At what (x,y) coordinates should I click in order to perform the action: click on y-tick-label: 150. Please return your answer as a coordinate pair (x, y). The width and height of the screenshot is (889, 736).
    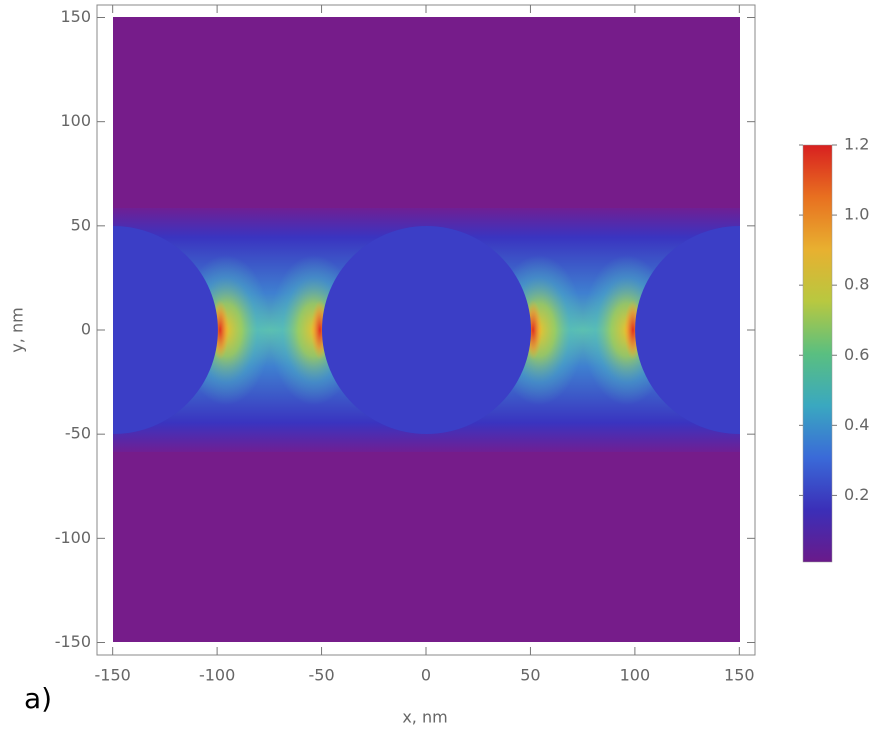
    Looking at the image, I should click on (75, 16).